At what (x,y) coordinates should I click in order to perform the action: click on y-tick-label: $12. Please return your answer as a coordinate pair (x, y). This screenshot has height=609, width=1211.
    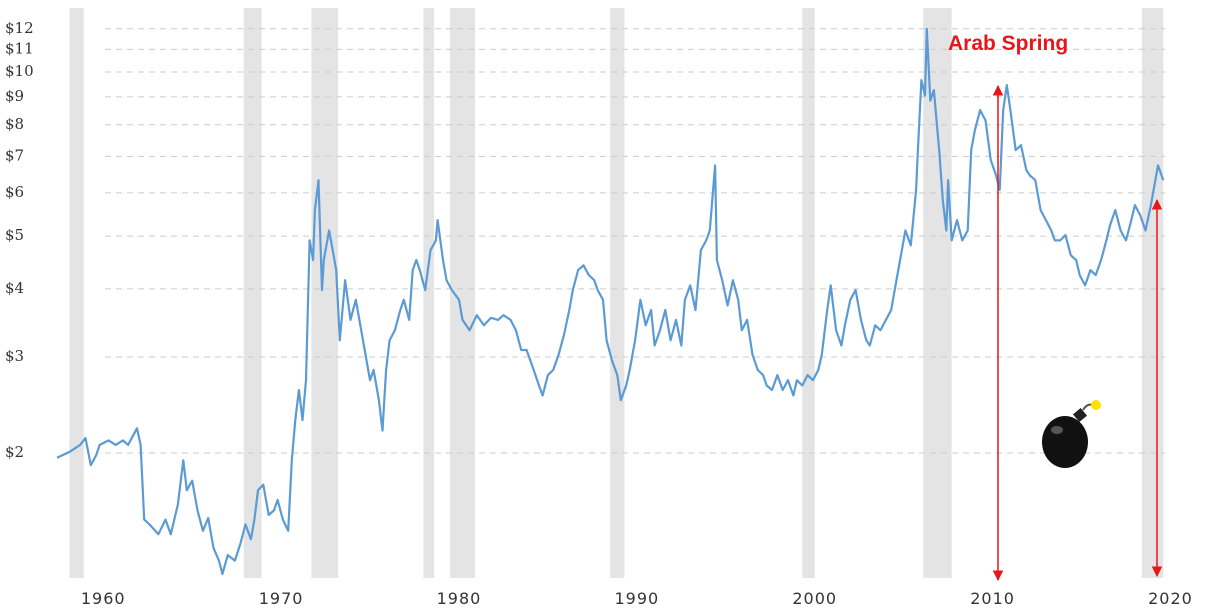
    Looking at the image, I should click on (19, 28).